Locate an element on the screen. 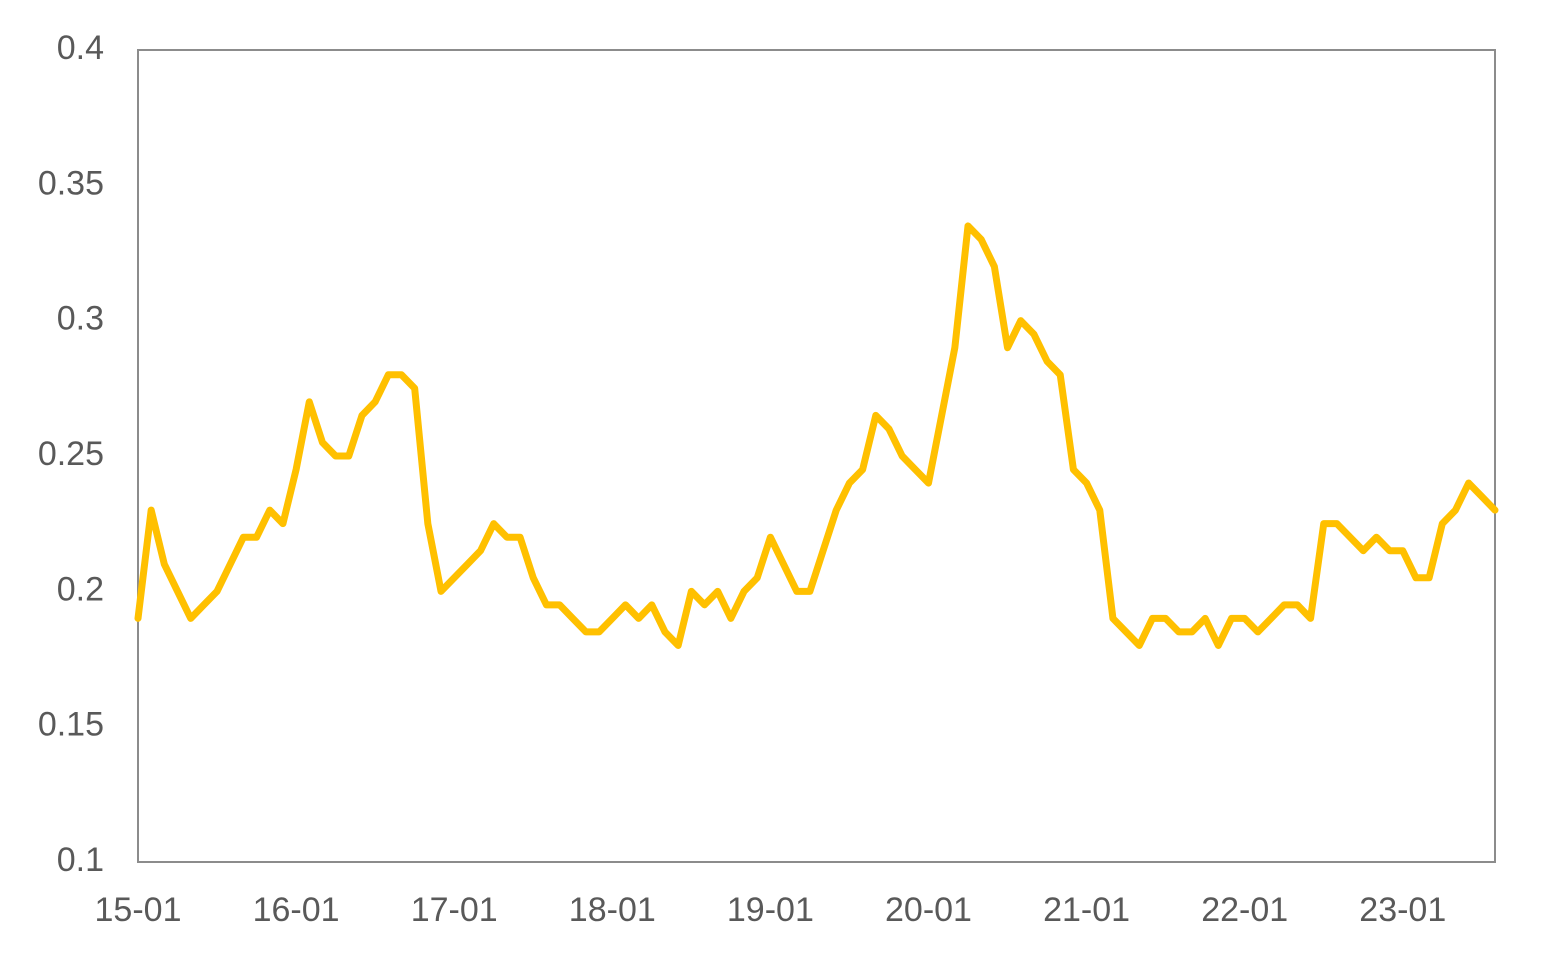 The image size is (1549, 967). x-tick-label: 19-01 is located at coordinates (770, 910).